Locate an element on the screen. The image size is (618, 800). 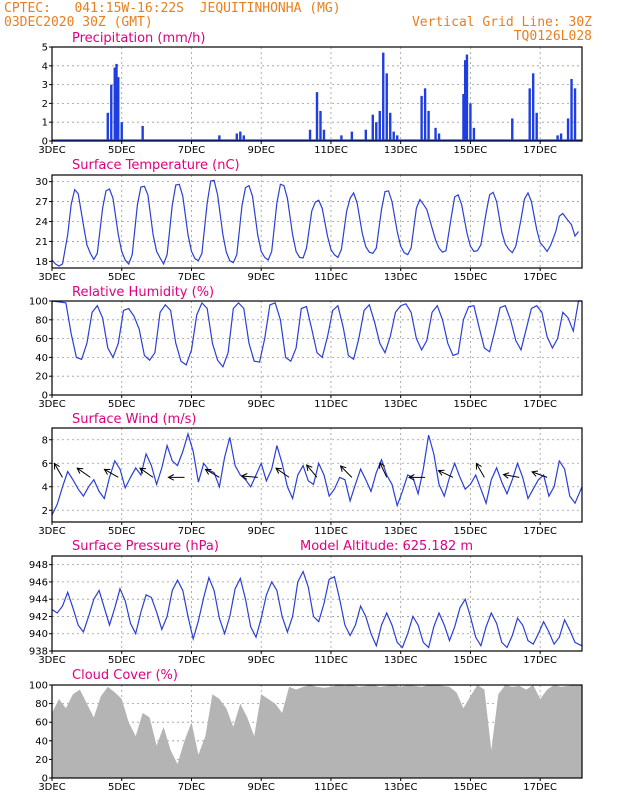
header-right-line2: TQ0126L028 is located at coordinates (552, 36).